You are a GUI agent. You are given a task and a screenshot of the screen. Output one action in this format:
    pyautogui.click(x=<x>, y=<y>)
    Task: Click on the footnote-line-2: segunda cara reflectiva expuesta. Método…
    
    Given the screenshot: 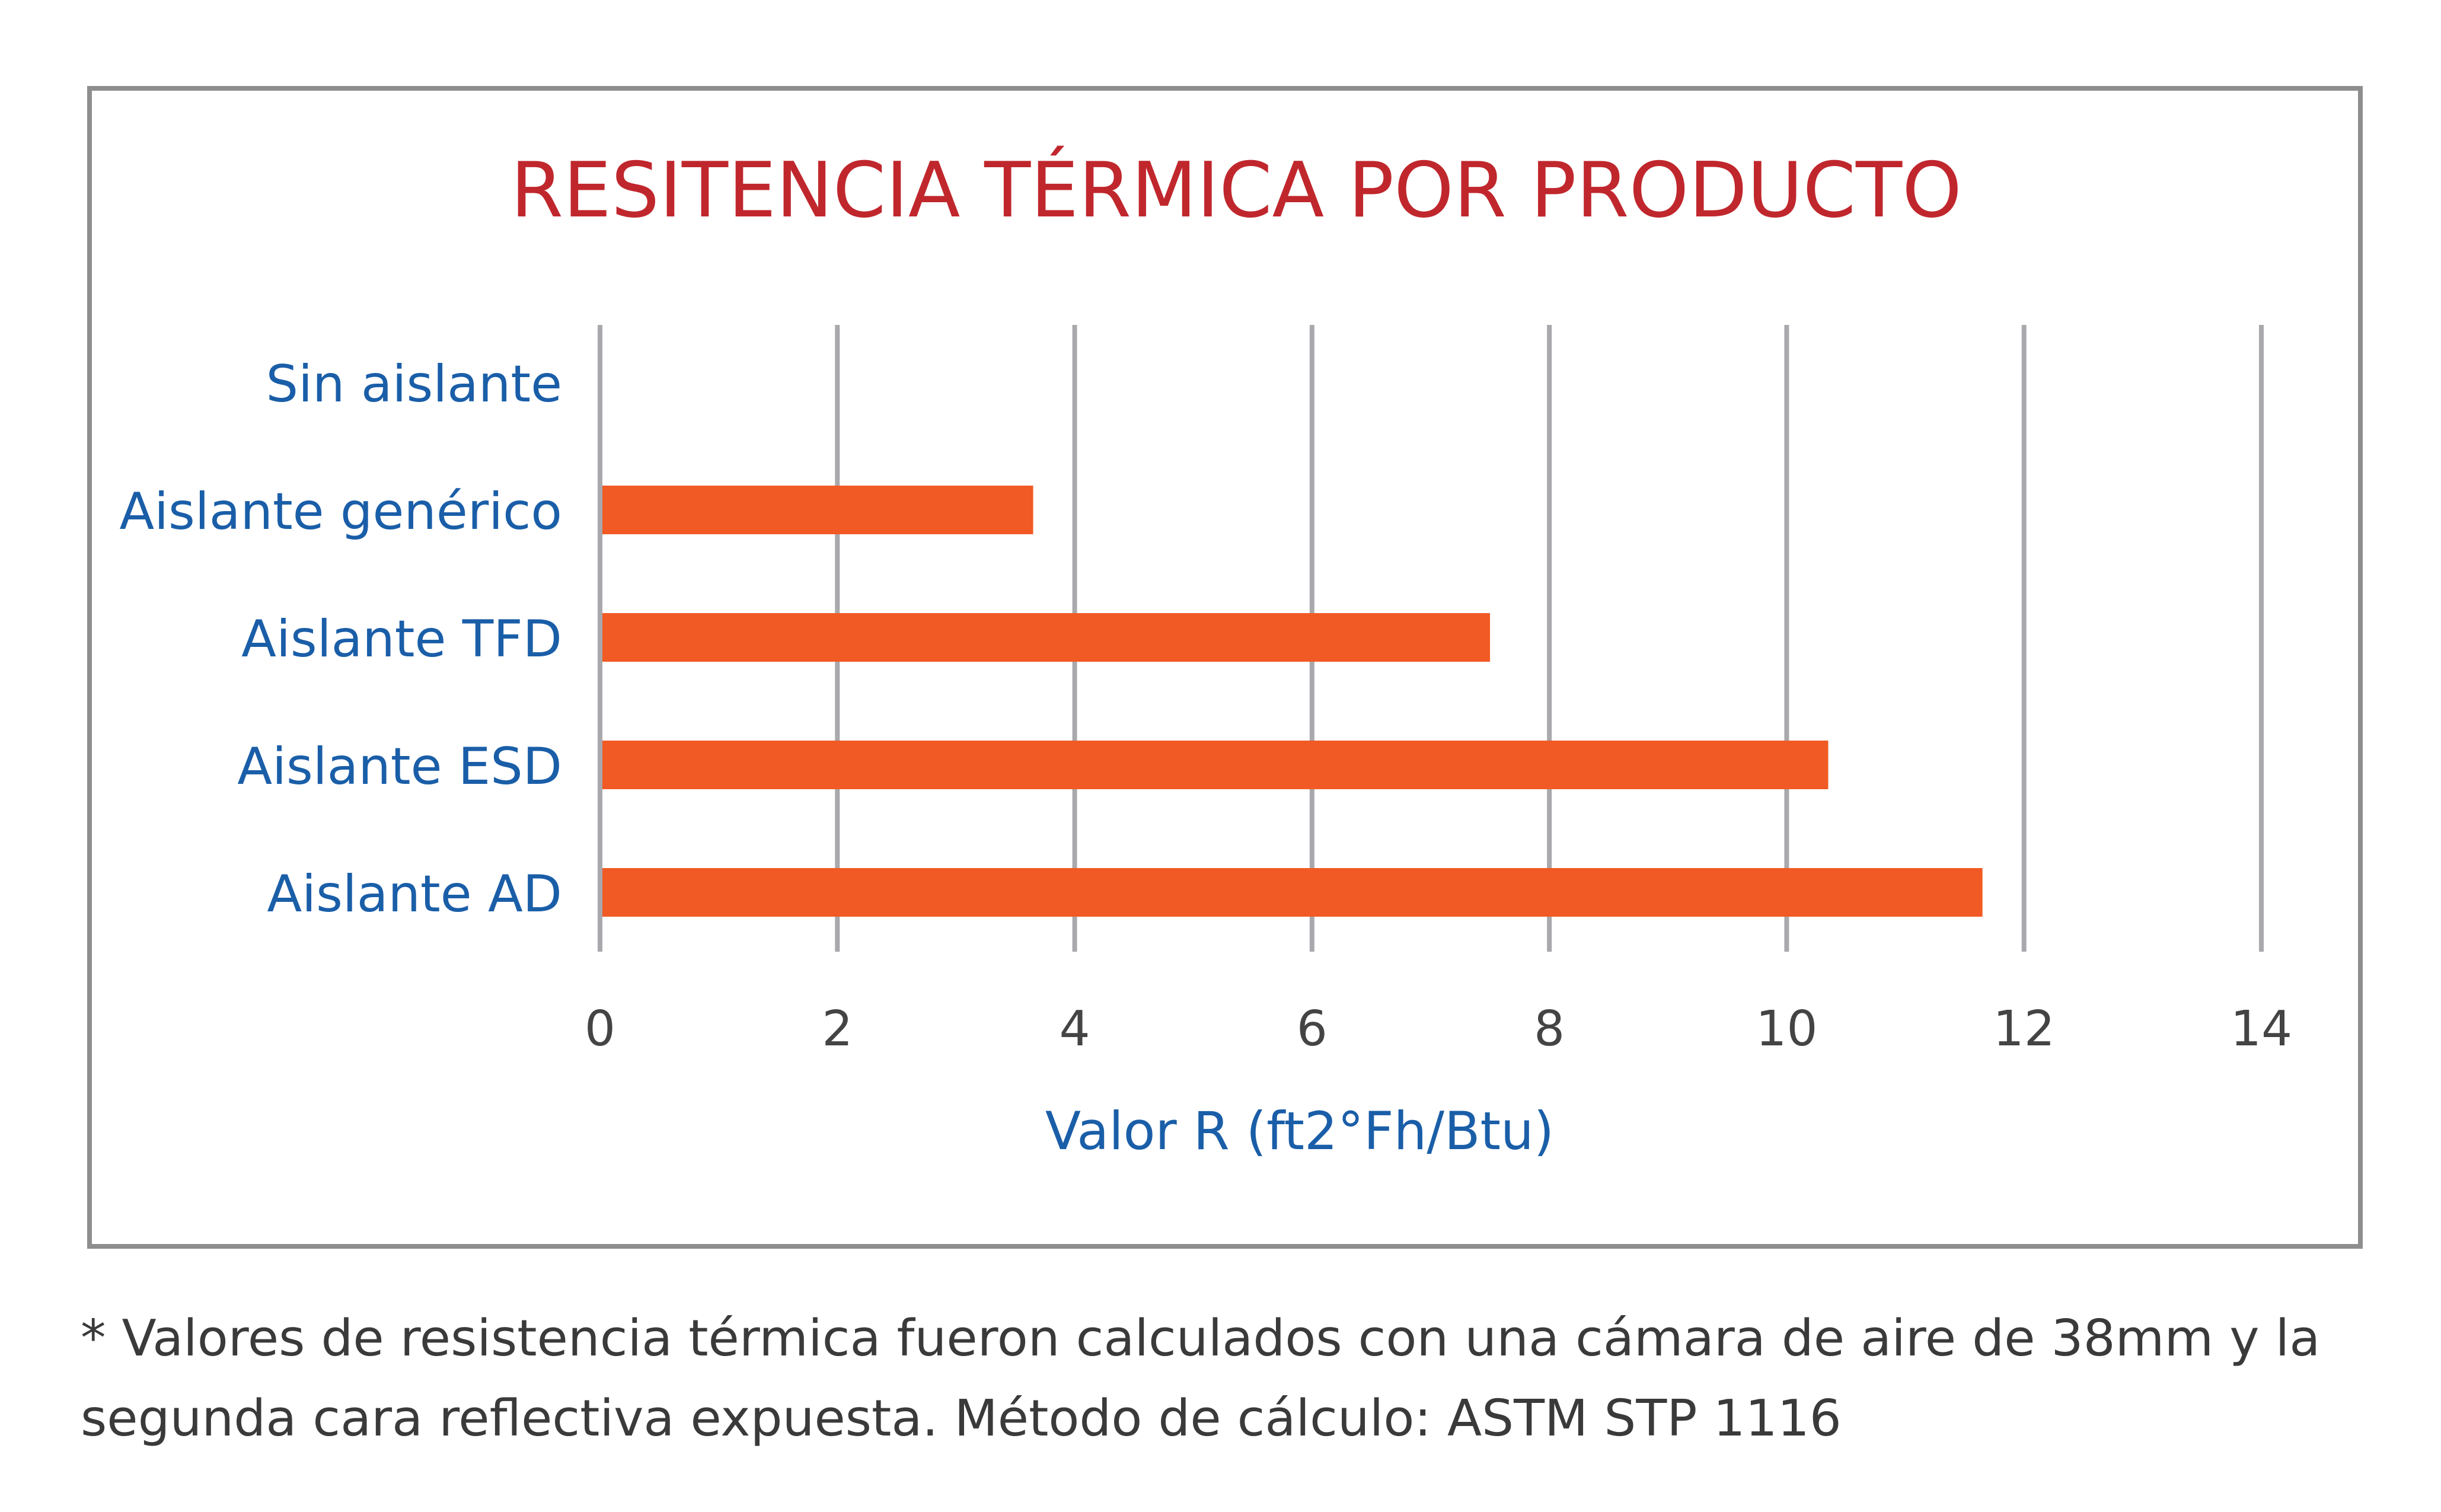 What is the action you would take?
    pyautogui.click(x=962, y=1418)
    